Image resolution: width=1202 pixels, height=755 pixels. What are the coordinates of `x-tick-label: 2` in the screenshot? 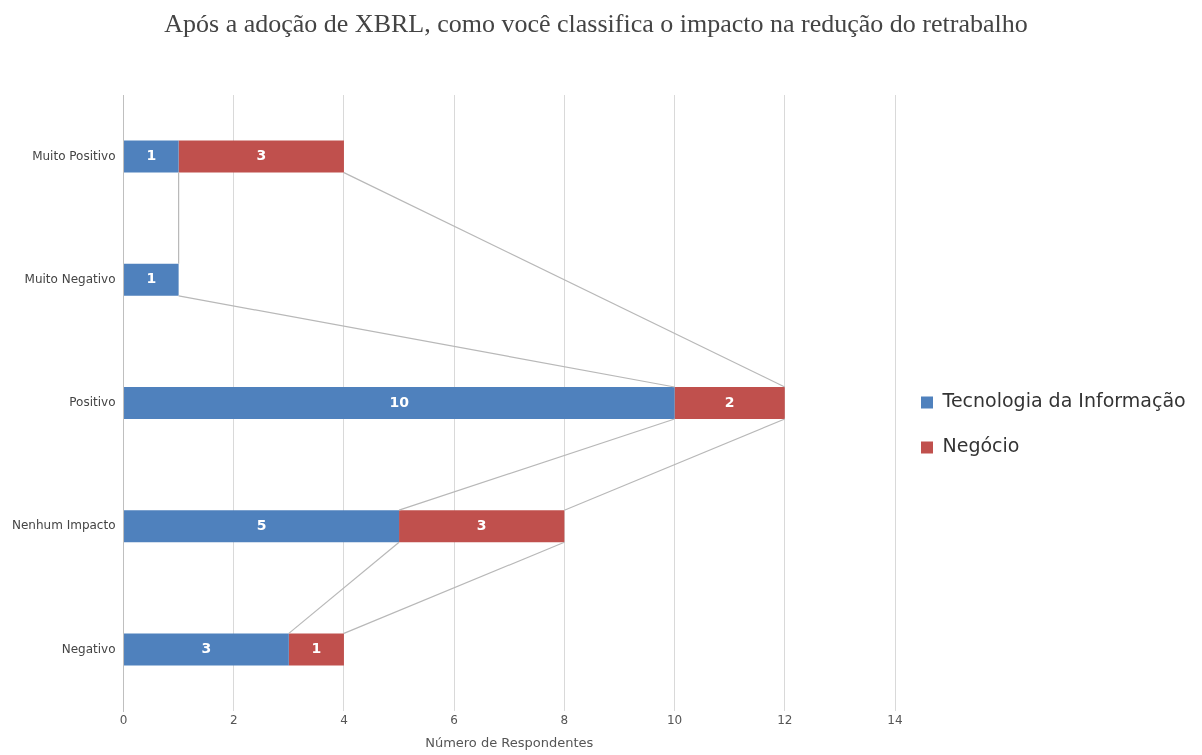 It's located at (233, 720).